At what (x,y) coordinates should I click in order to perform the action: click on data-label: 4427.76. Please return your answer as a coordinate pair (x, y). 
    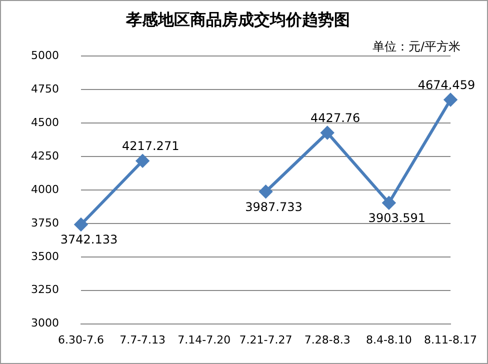
    Looking at the image, I should click on (335, 117).